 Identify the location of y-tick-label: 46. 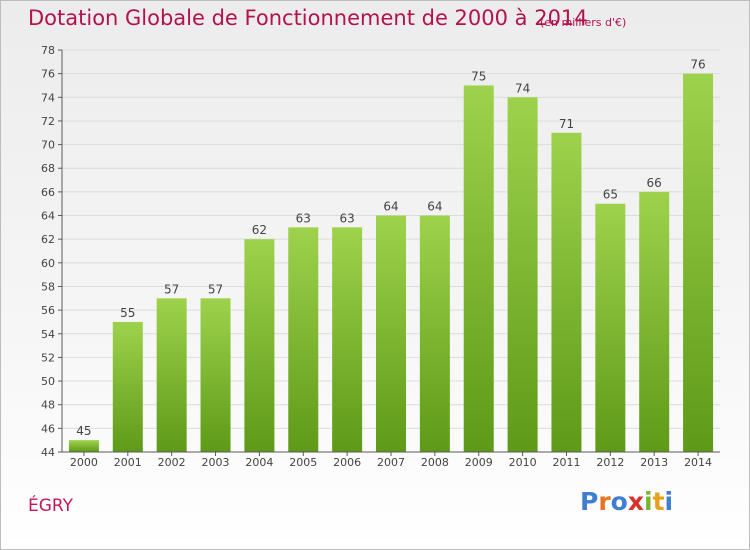
(48, 428).